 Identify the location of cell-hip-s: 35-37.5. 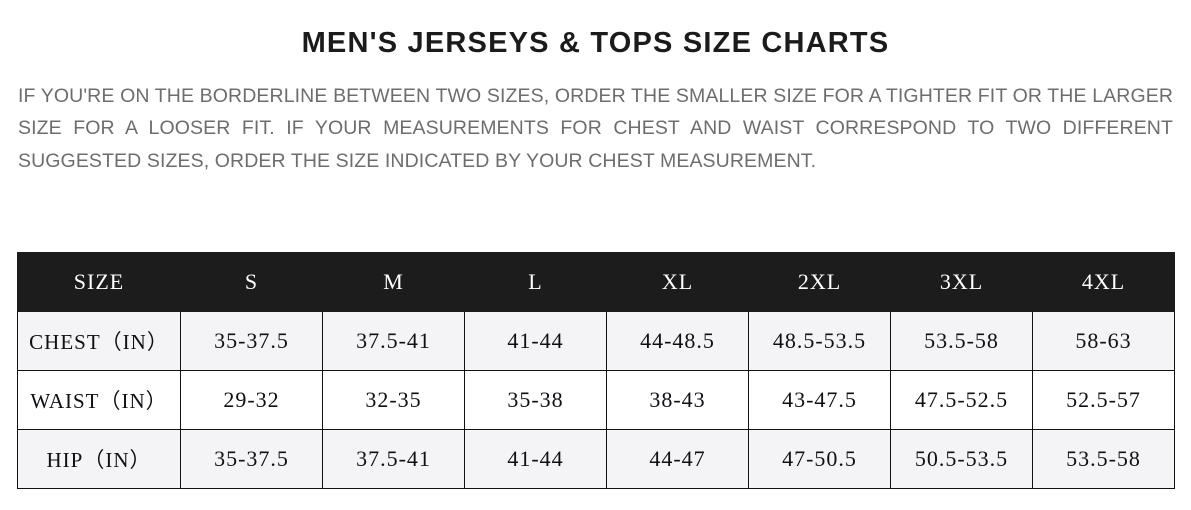
(251, 459).